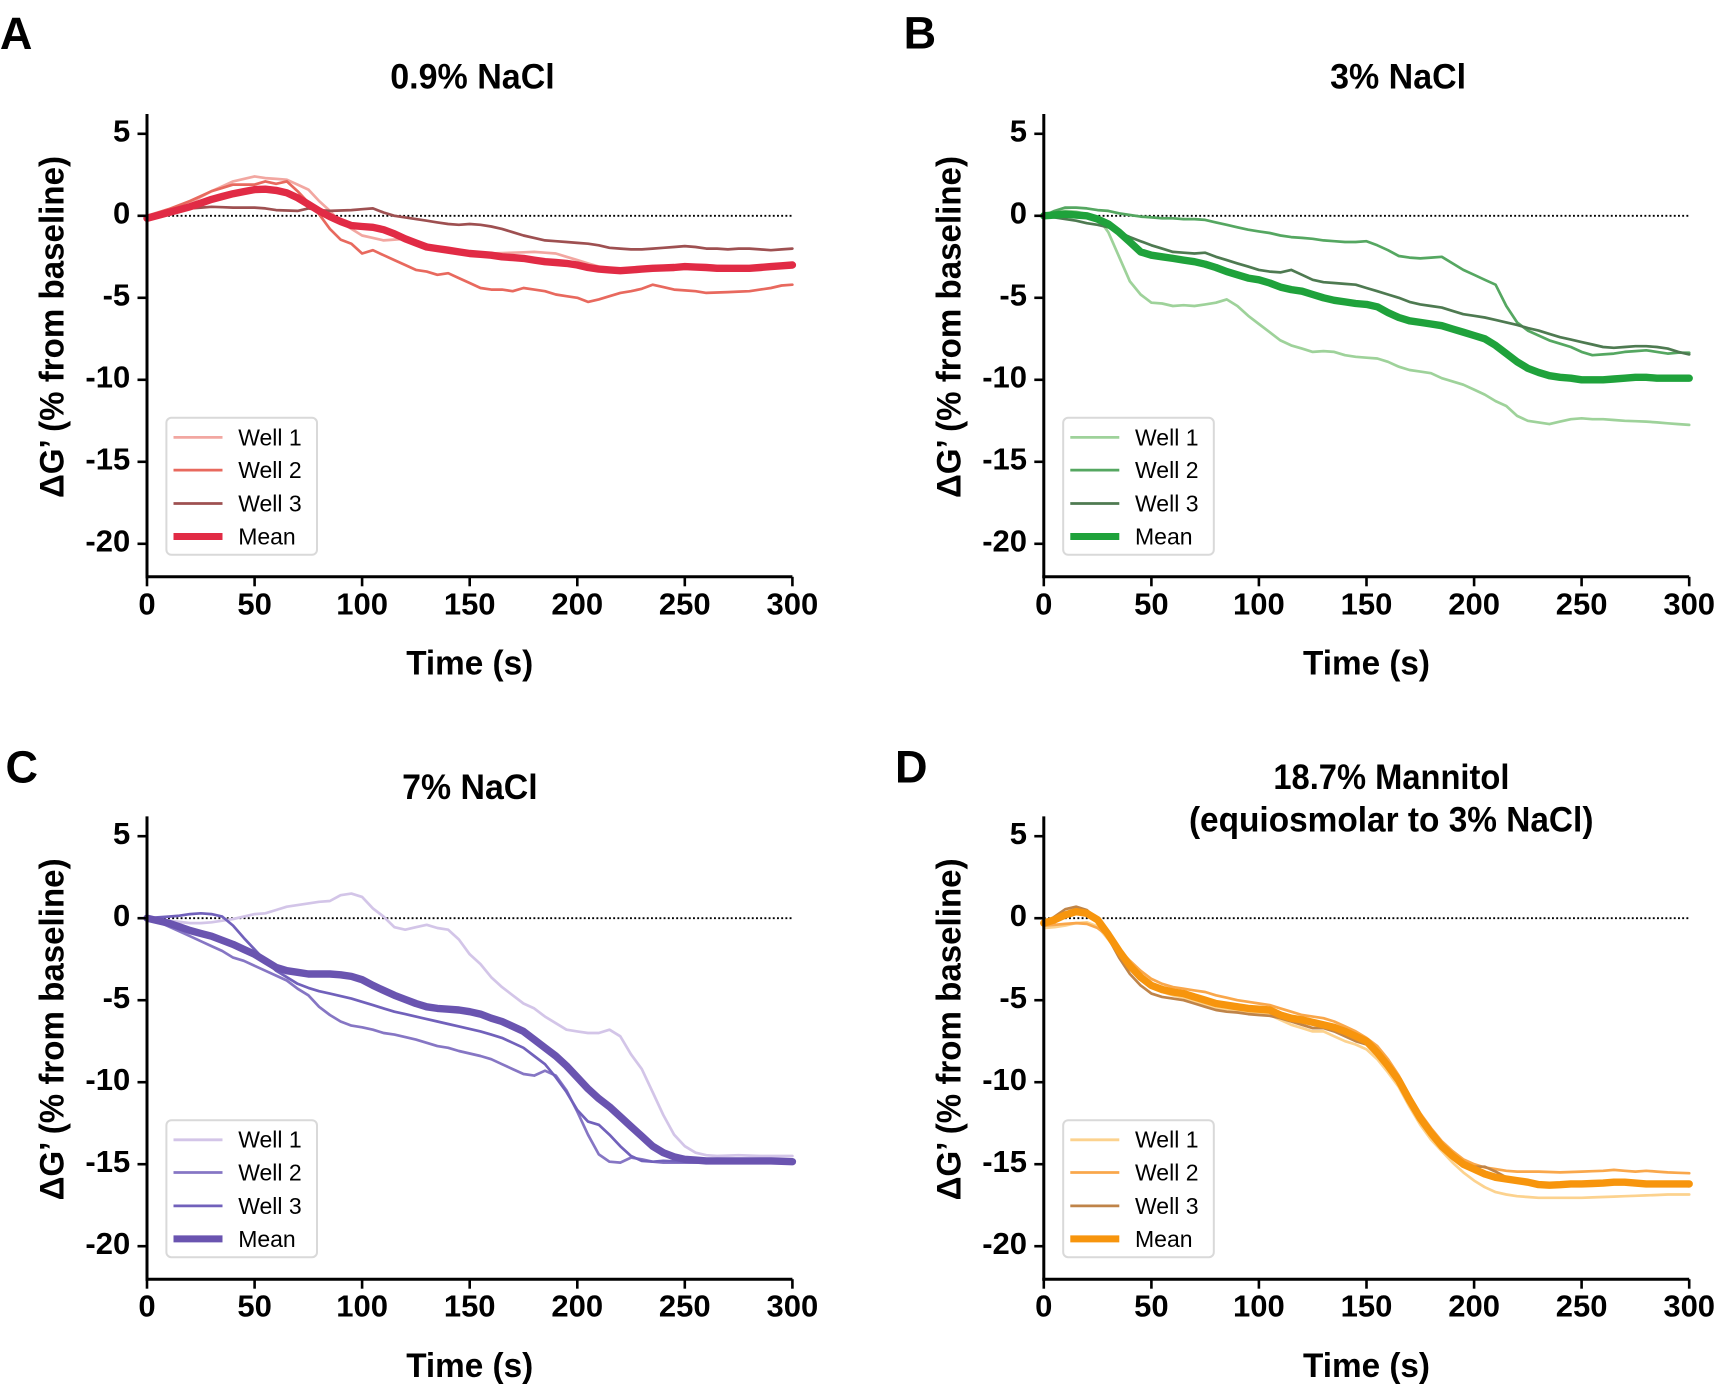 This screenshot has width=1721, height=1392. I want to click on svg-text: D, so click(911, 766).